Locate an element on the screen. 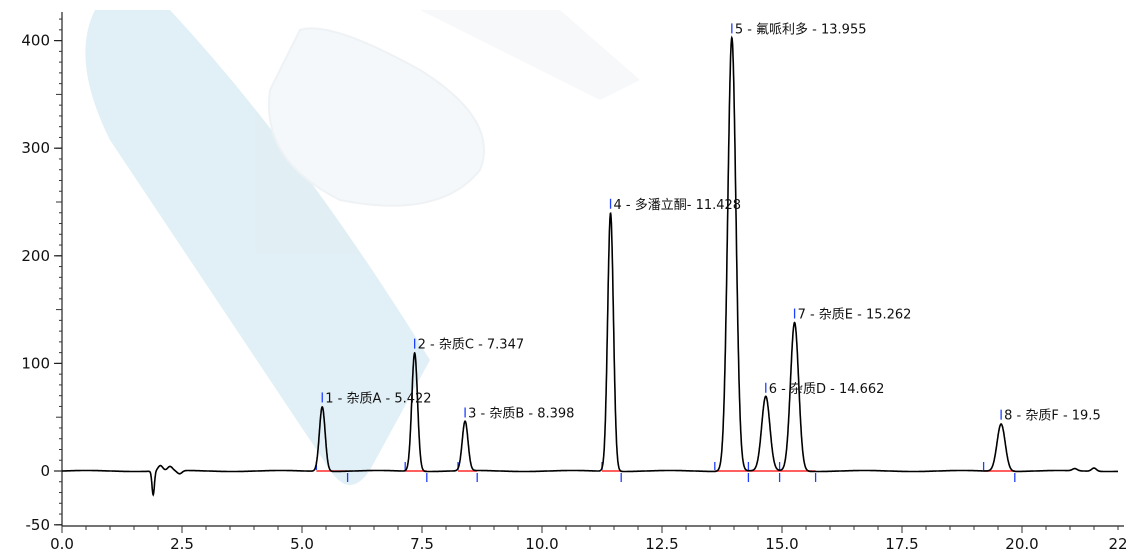  peak-label: 8 - 杂质F - 19.5 is located at coordinates (1052, 416).